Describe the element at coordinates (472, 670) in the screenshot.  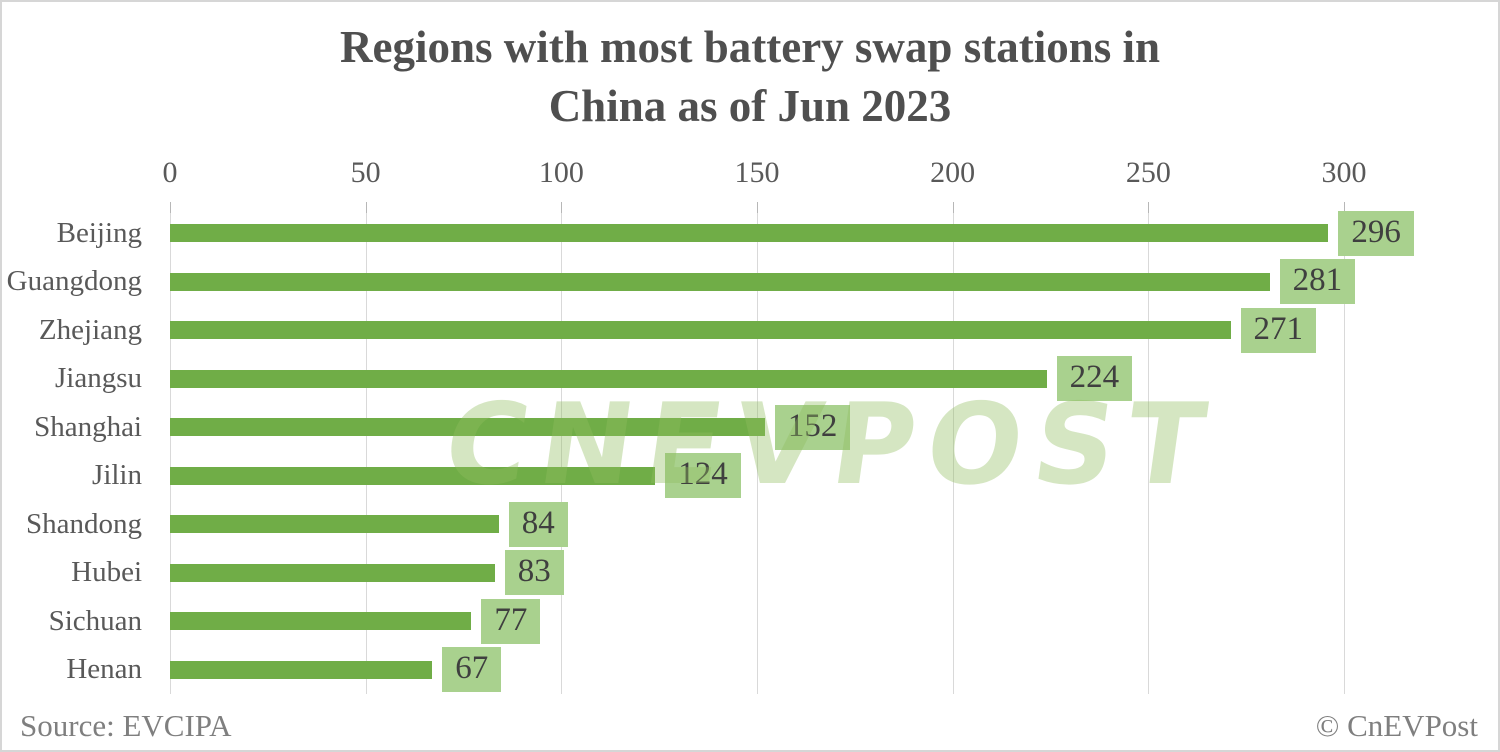
I see `value-label: 67` at that location.